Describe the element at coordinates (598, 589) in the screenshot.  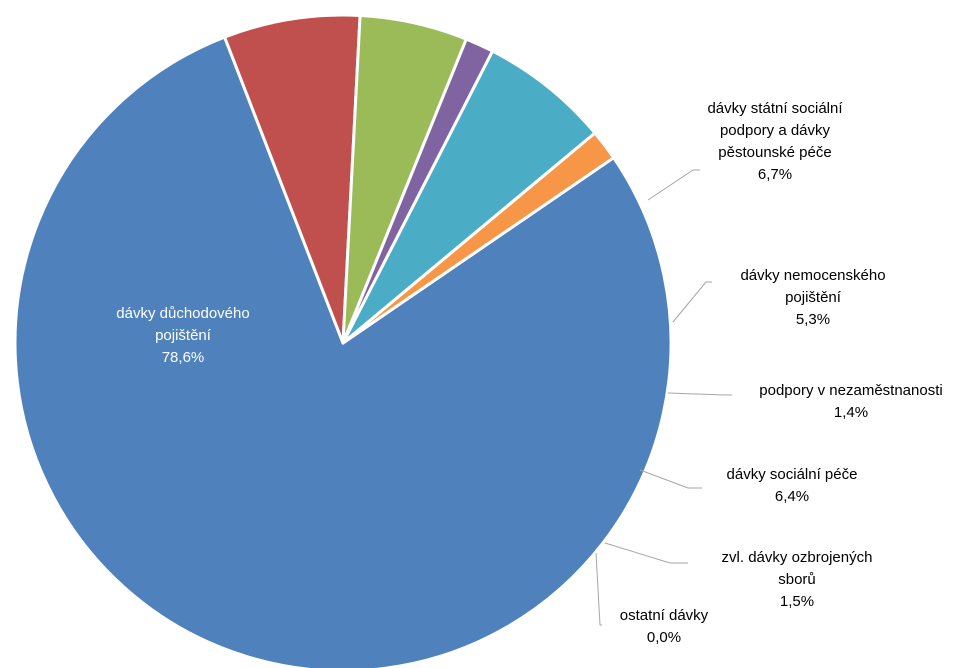
I see `leader-line-ostatni-davky` at that location.